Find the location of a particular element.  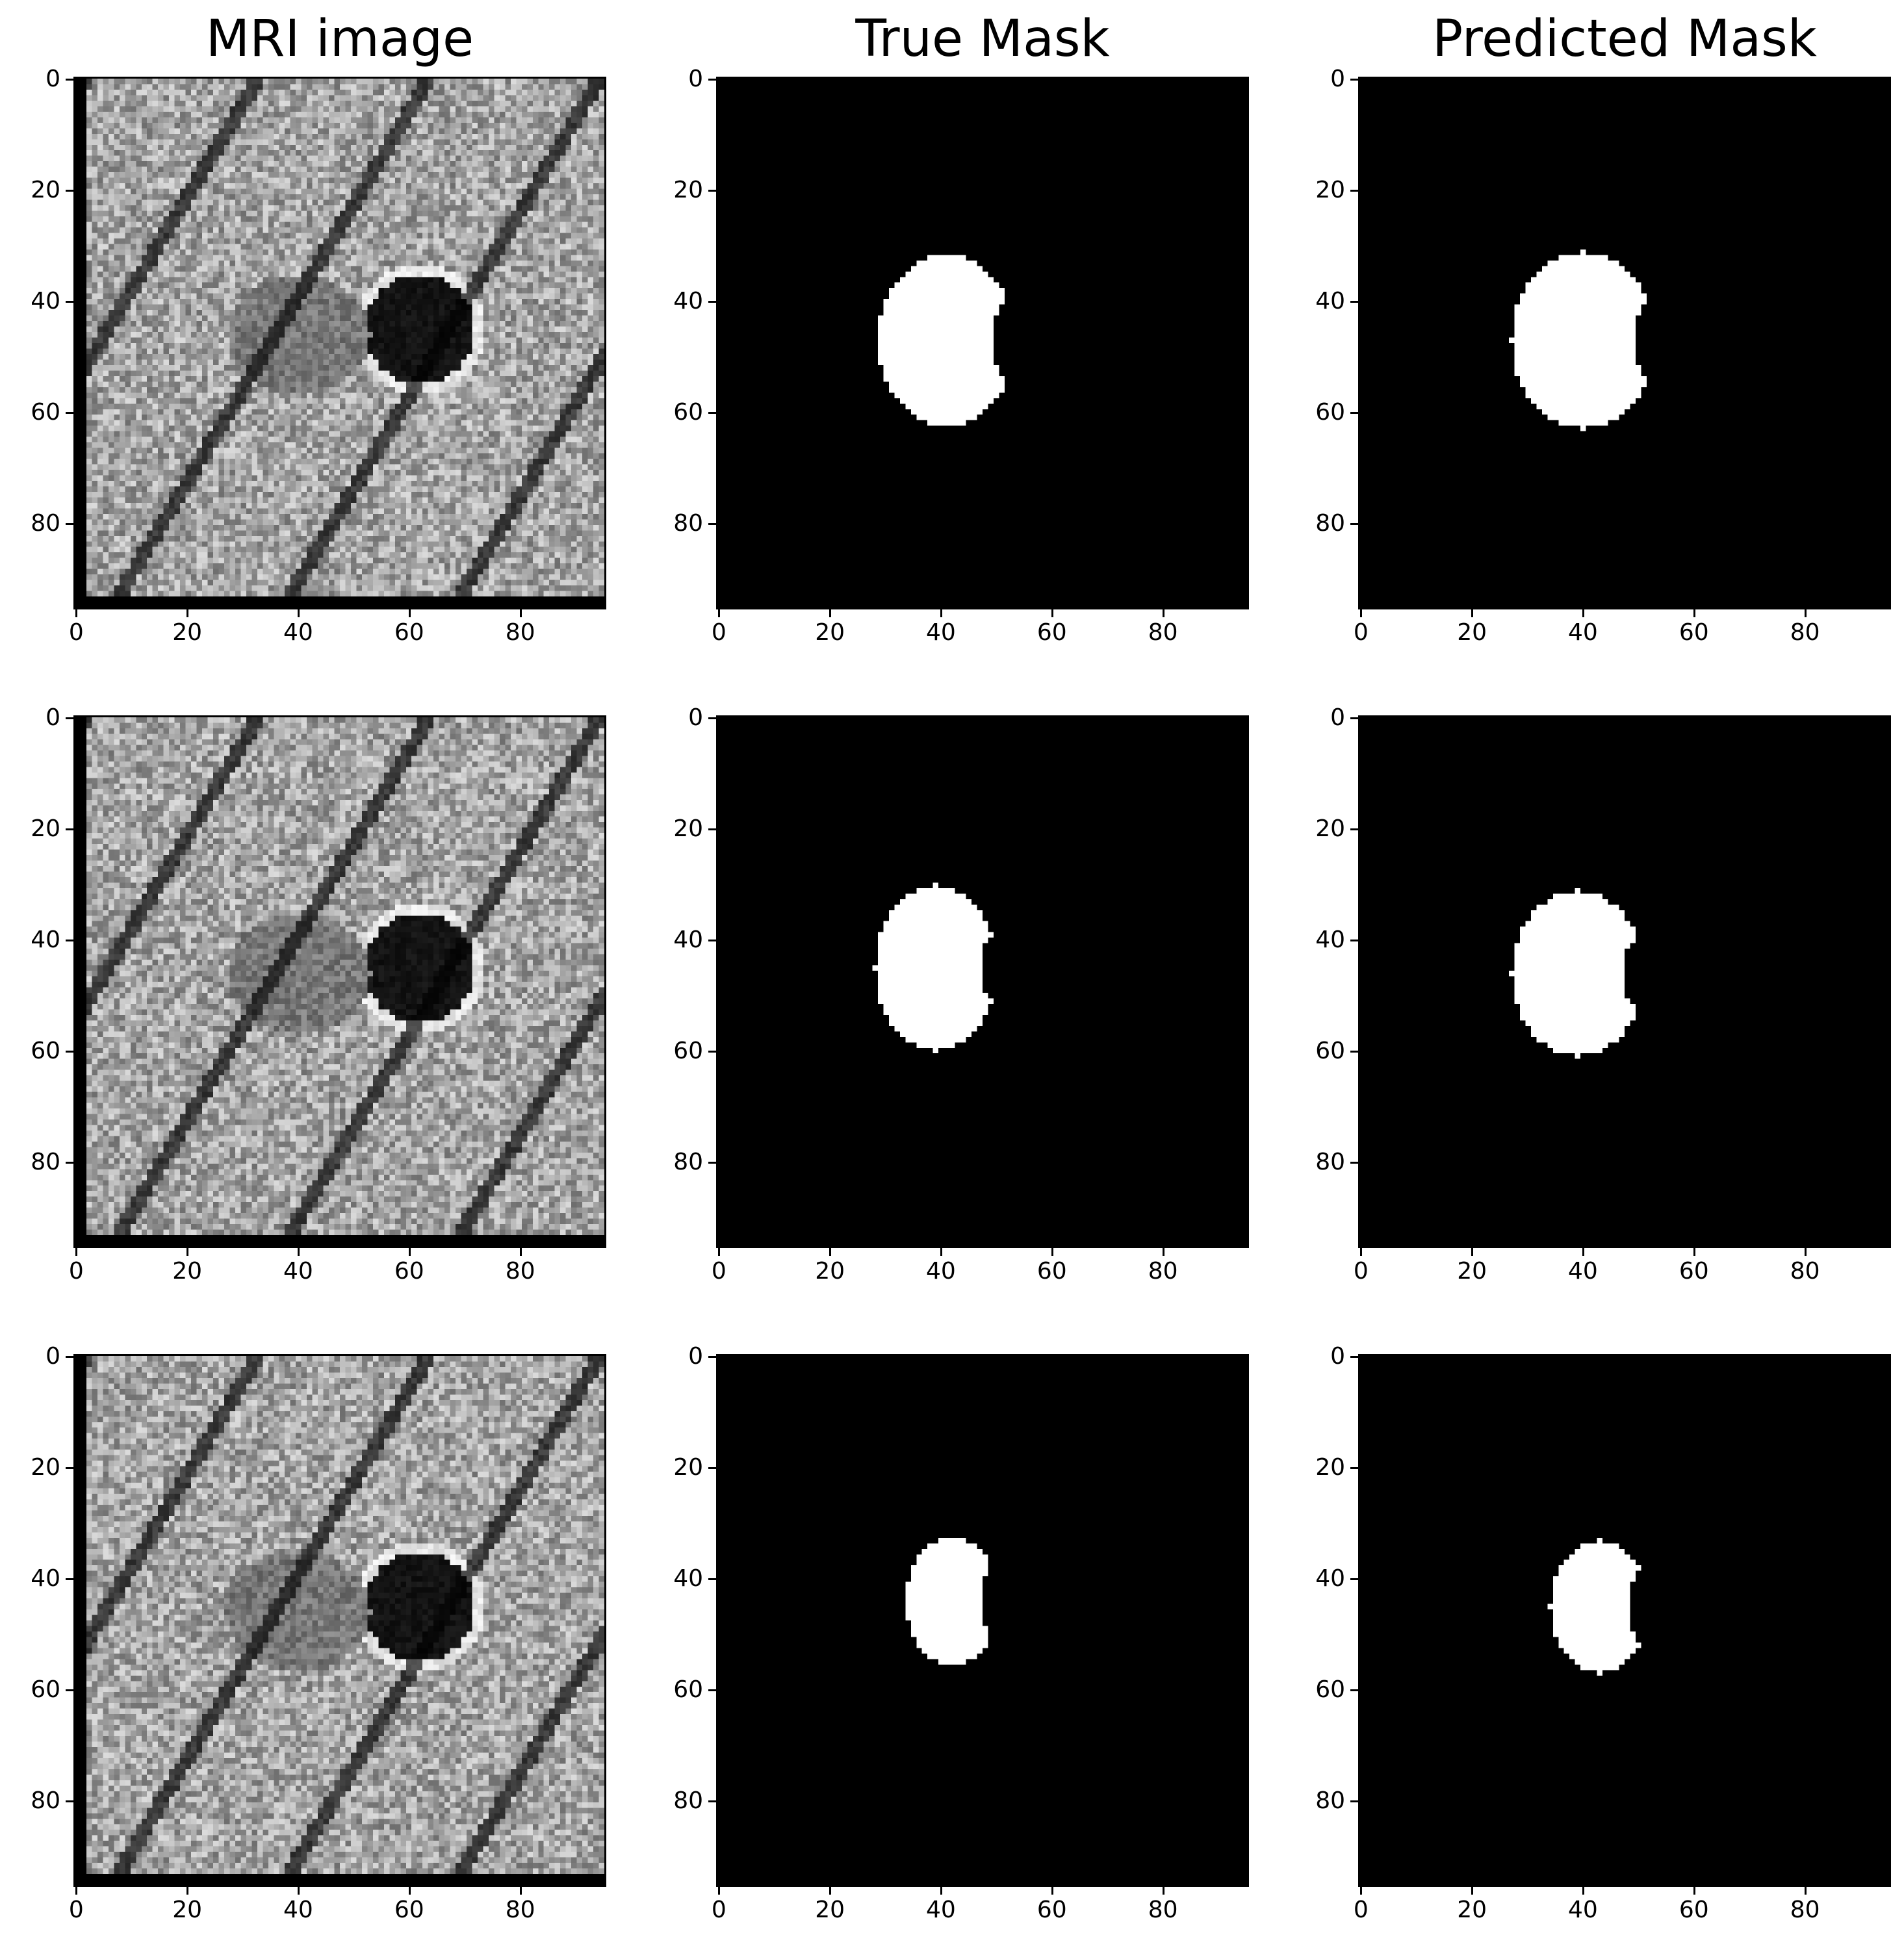

column-title-predicted-mask: Predicted Mask is located at coordinates (1625, 39).